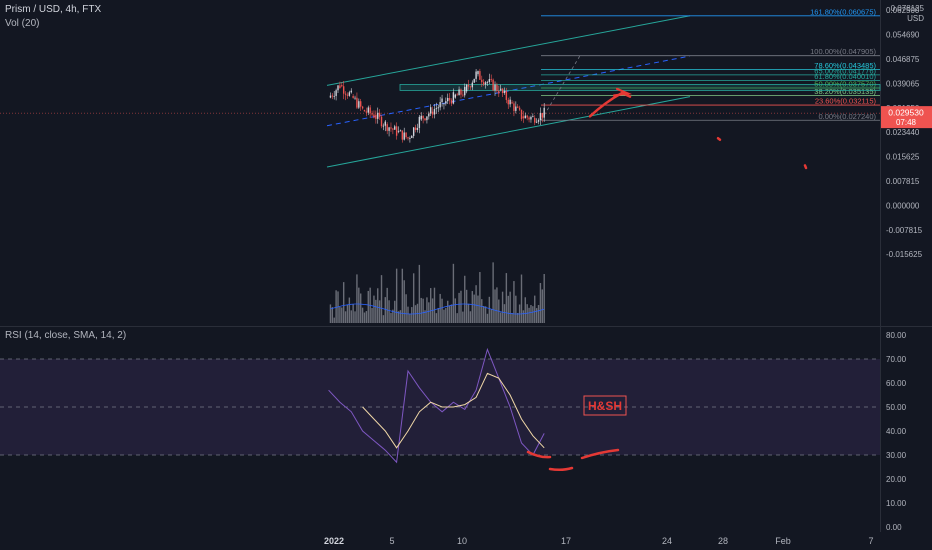  Describe the element at coordinates (22, 23) in the screenshot. I see `volume-legend: Vol (20)` at that location.